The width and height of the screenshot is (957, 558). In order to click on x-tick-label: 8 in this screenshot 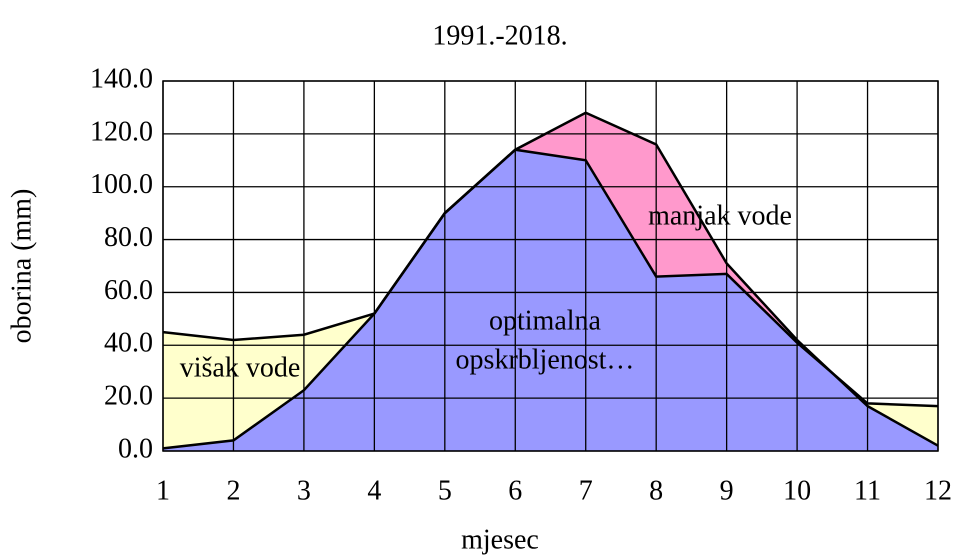, I will do `click(656, 490)`.